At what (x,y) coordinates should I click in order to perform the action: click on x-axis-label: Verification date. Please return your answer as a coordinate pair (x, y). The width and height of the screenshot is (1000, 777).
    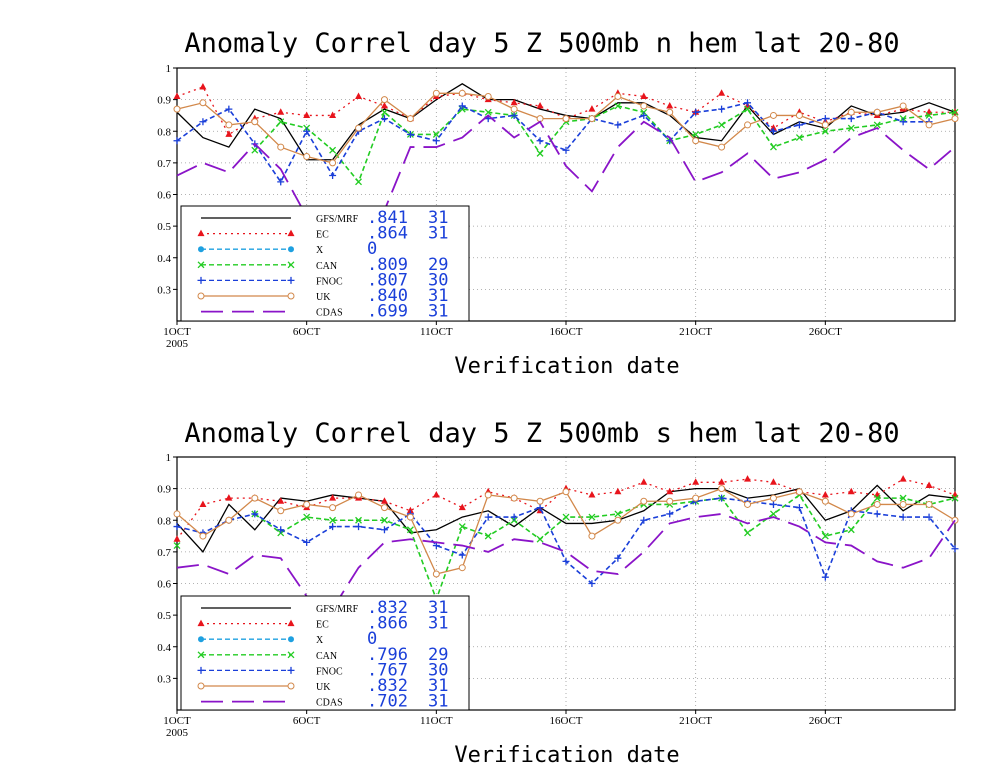
    Looking at the image, I should click on (566, 366).